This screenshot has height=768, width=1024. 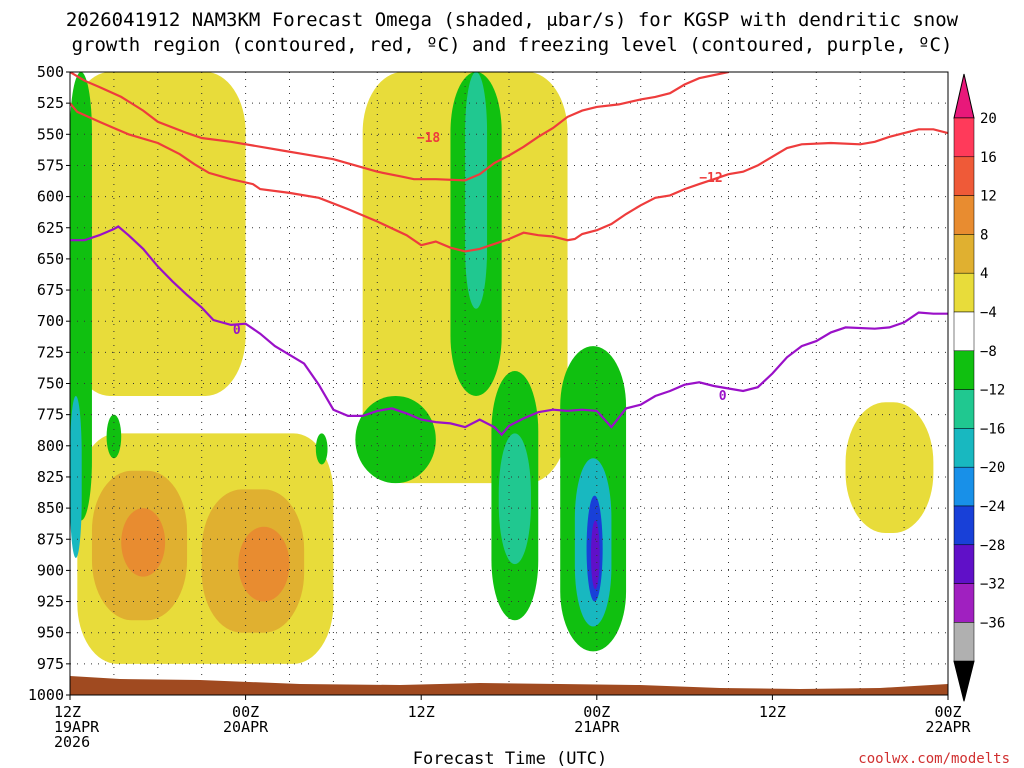 I want to click on colorbar-label-11: −28, so click(x=992, y=546).